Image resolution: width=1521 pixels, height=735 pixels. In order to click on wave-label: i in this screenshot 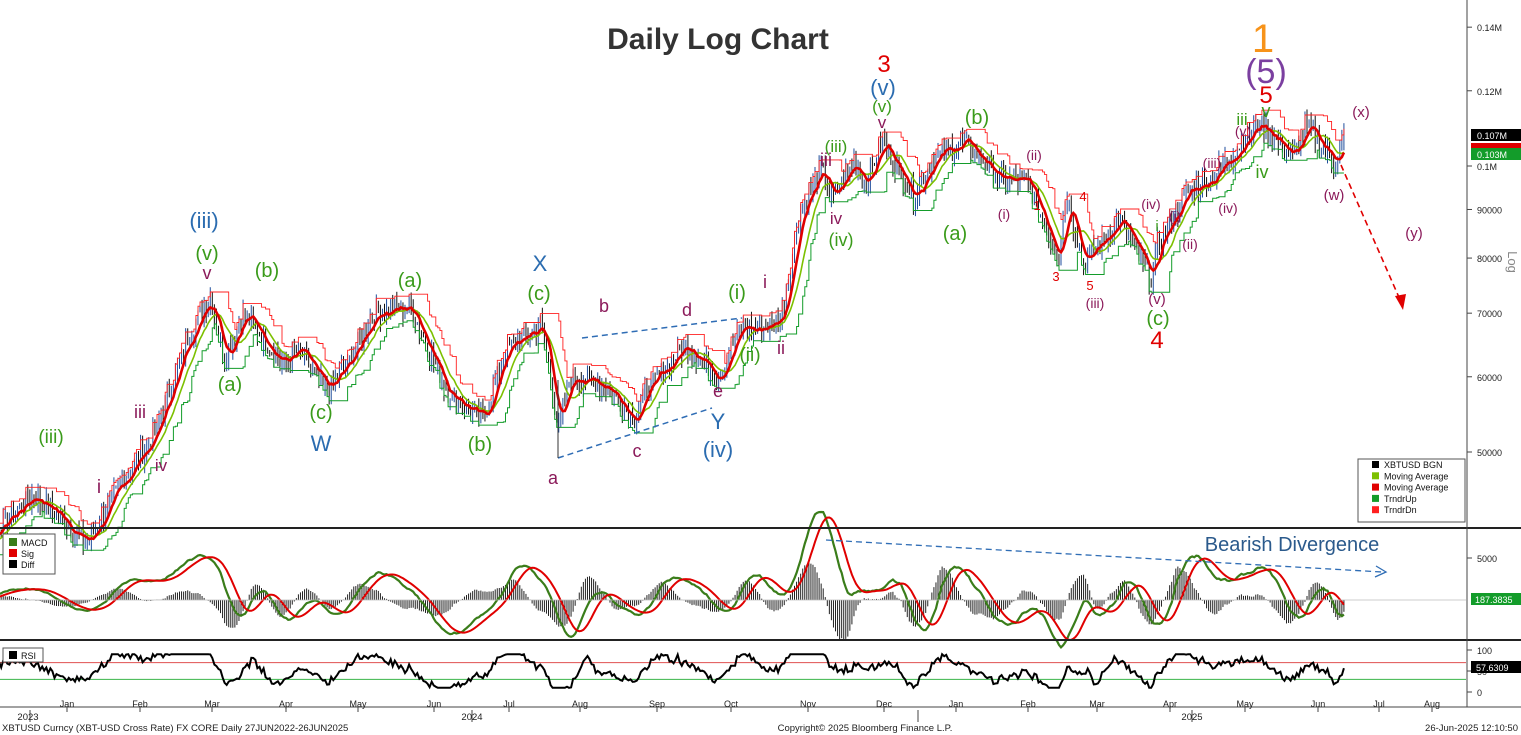, I will do `click(765, 282)`.